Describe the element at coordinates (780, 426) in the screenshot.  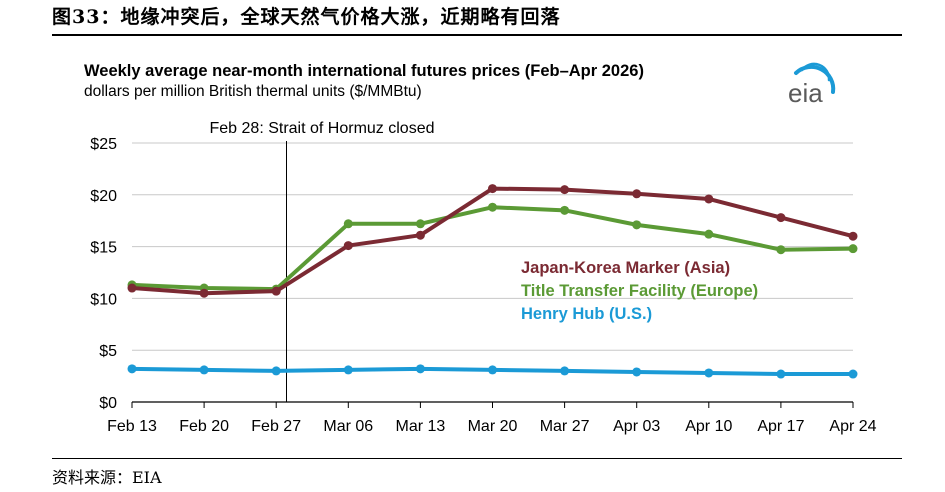
I see `x-tick-label: Apr 17` at that location.